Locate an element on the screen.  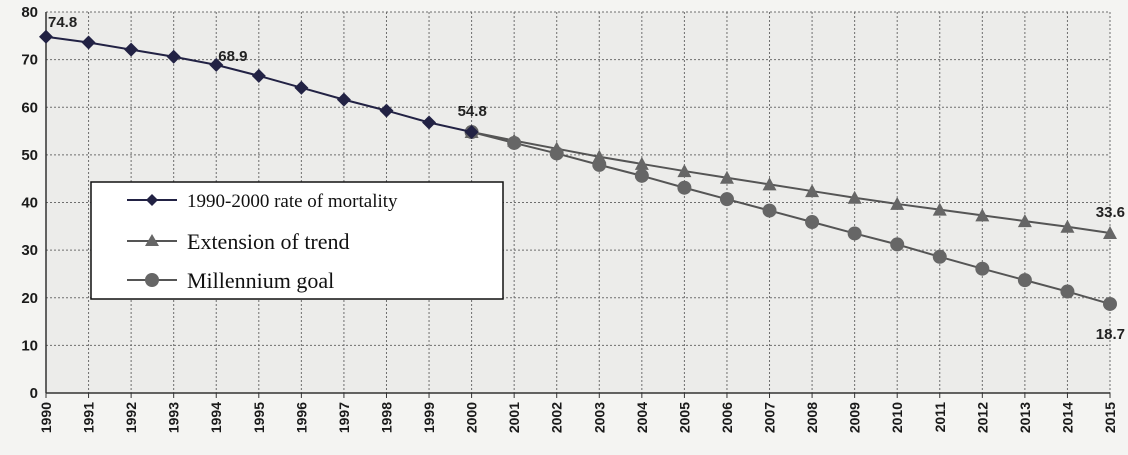
legend-entry-mortality: 1990-2000 rate of mortality is located at coordinates (262, 201).